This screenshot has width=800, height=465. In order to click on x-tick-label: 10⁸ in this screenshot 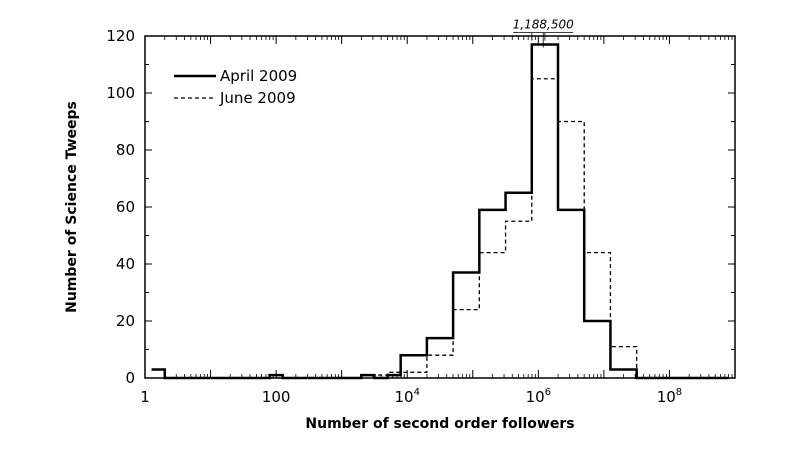, I will do `click(669, 396)`.